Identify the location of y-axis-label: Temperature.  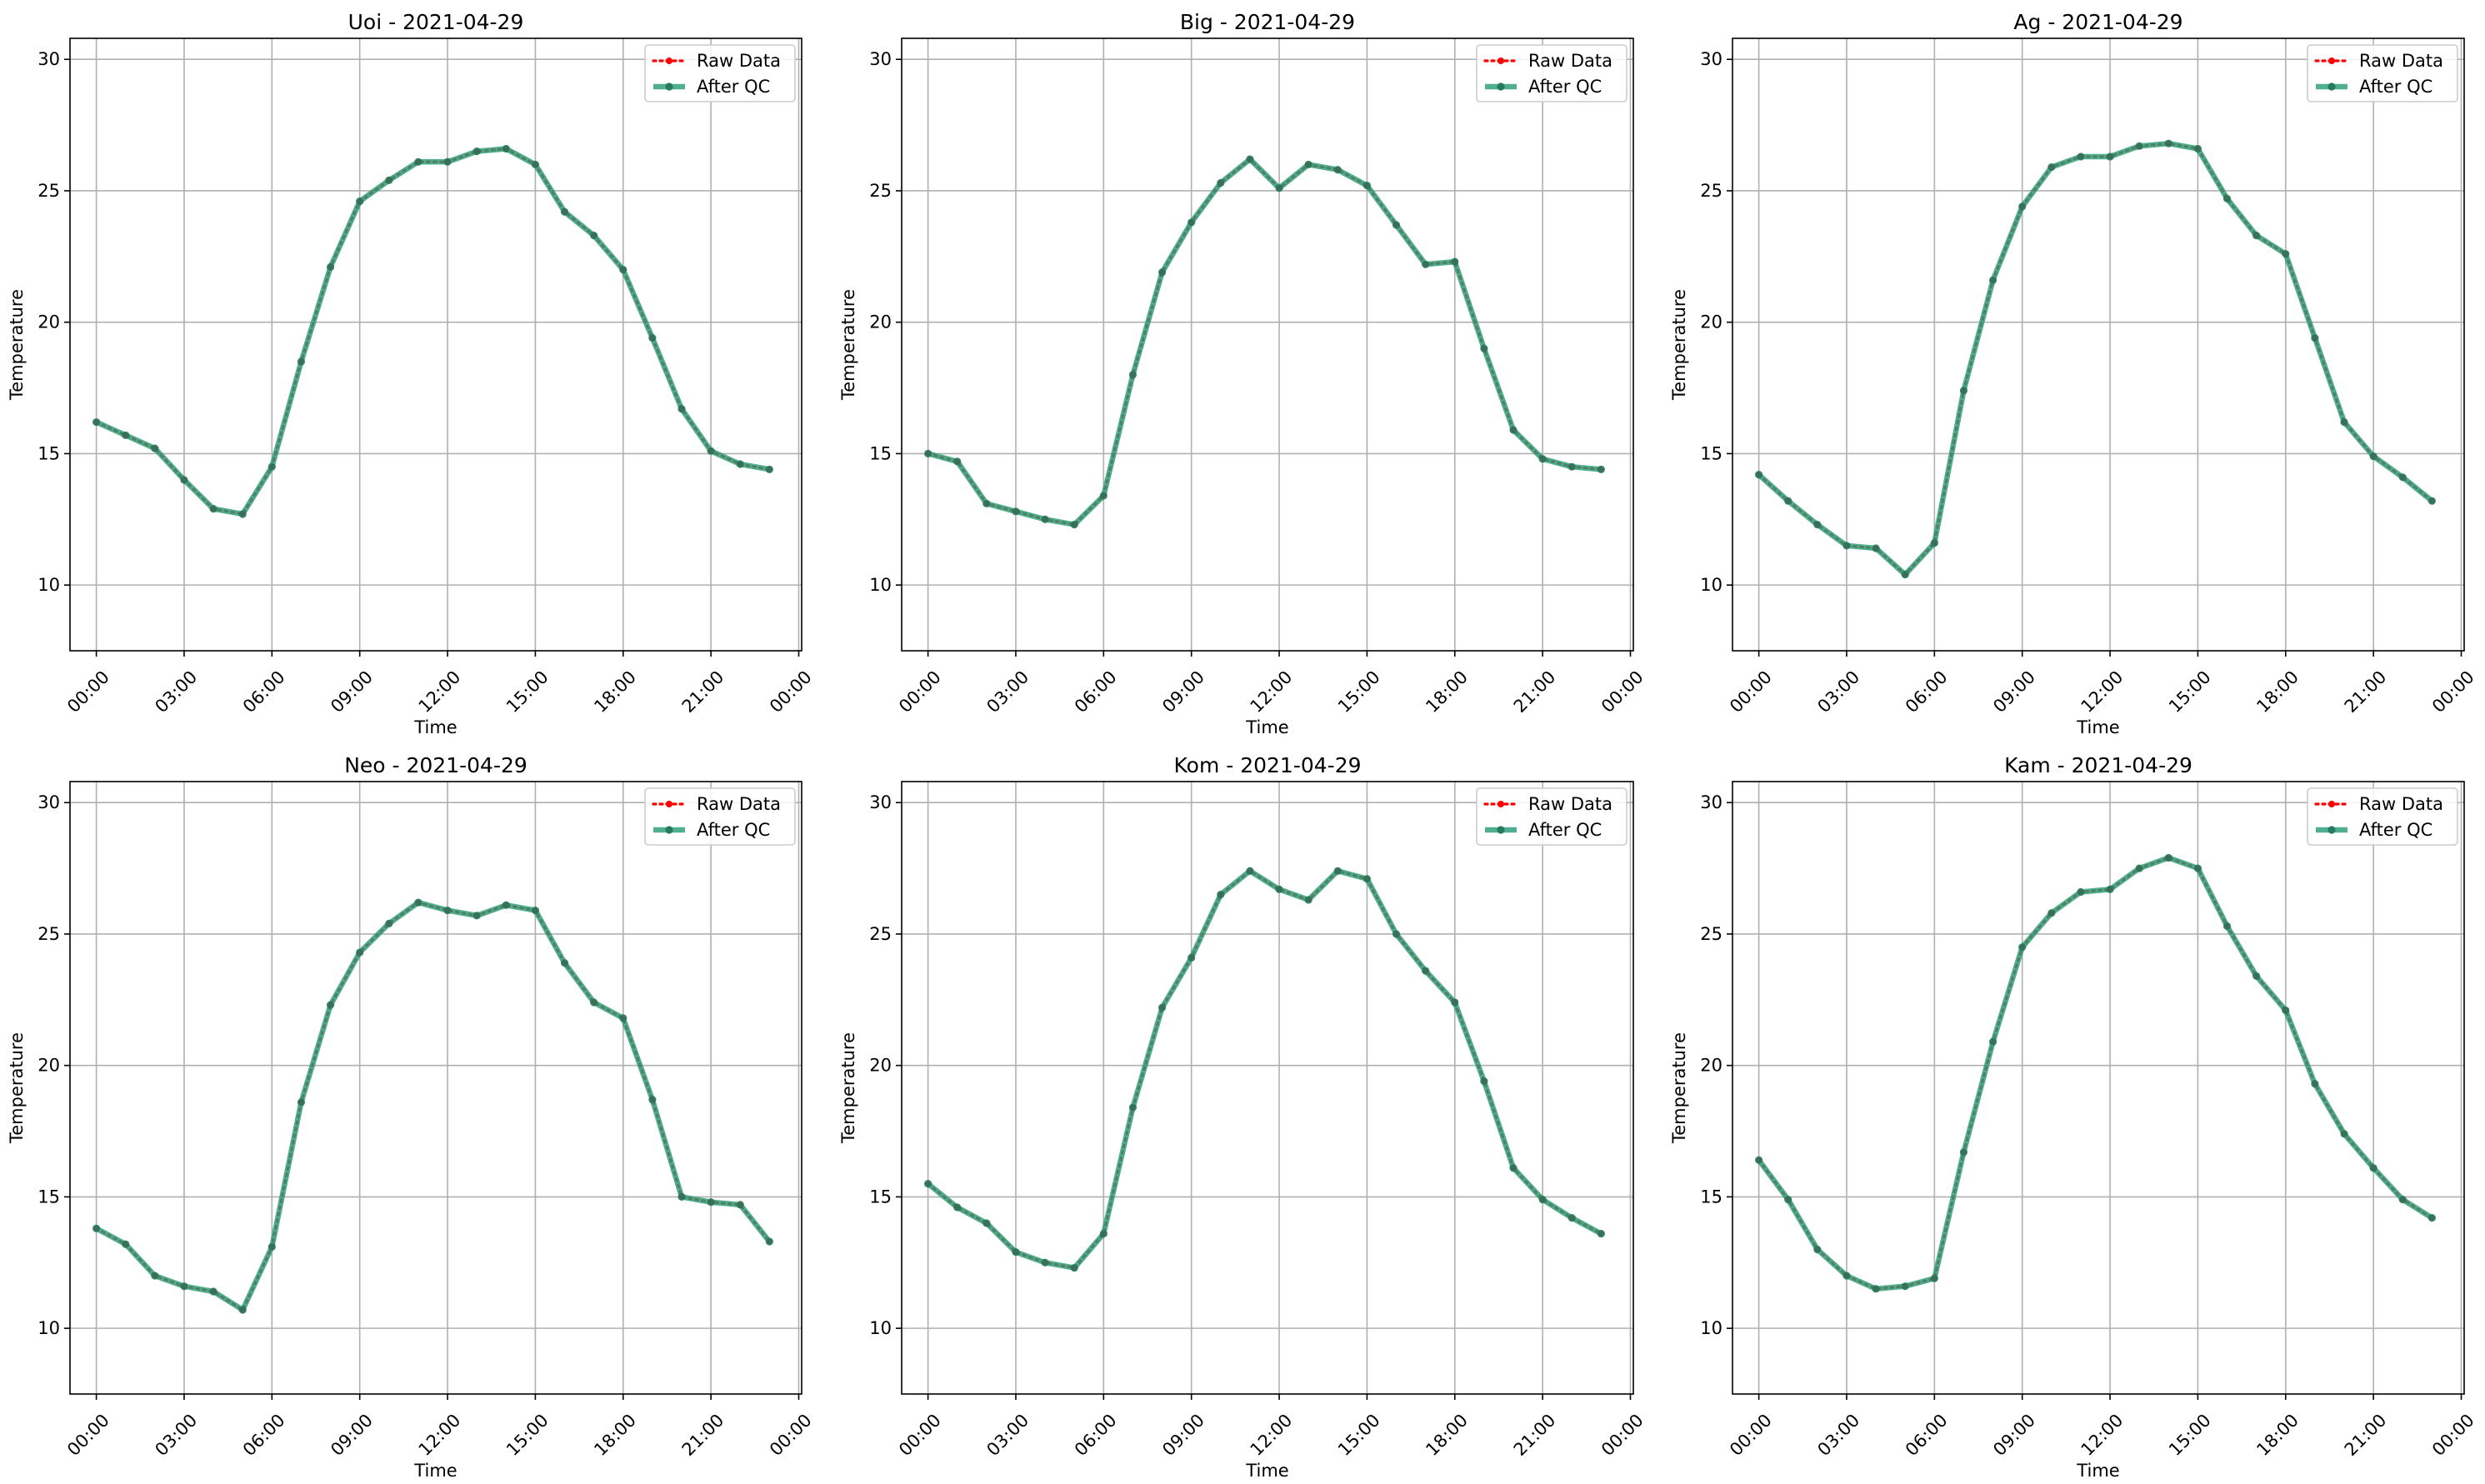
(17, 1088).